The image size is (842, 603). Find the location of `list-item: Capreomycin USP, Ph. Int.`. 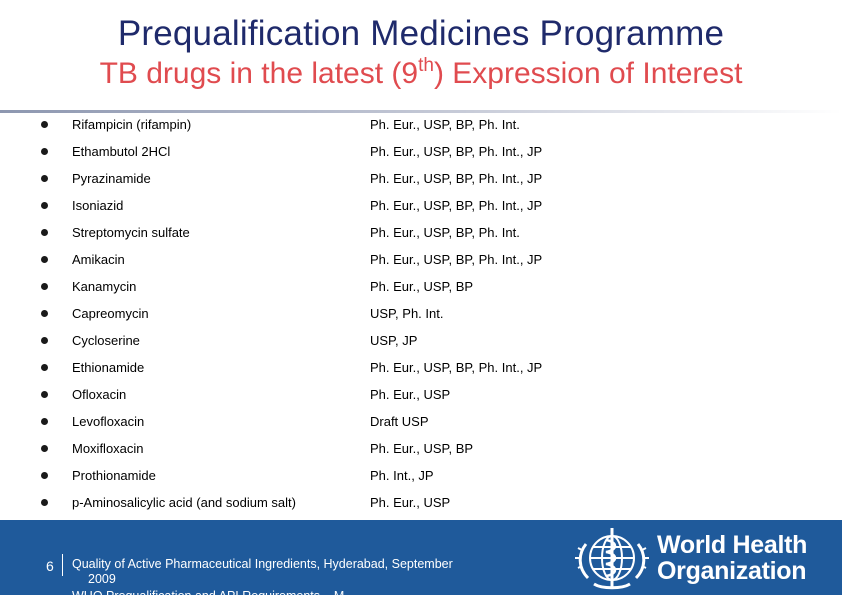

list-item: Capreomycin USP, Ph. Int. is located at coordinates (421, 318).